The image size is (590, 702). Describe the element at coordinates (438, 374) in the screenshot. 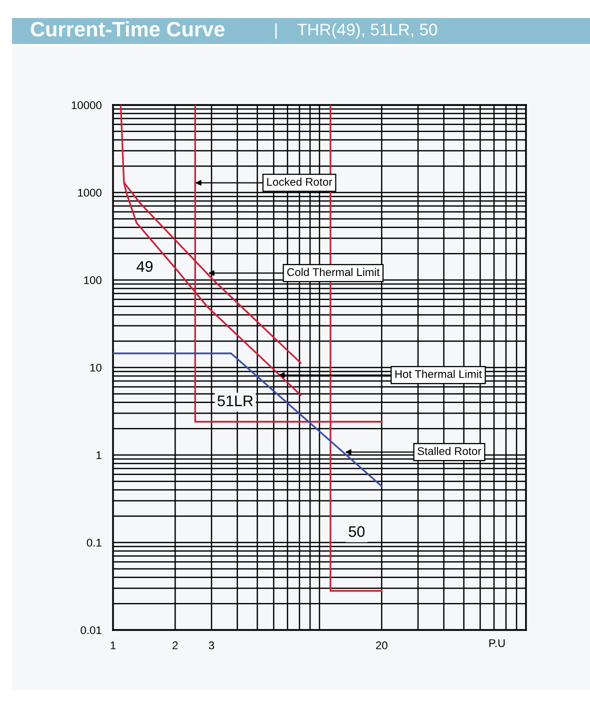

I see `annotation: Hot Thermal Limit` at that location.